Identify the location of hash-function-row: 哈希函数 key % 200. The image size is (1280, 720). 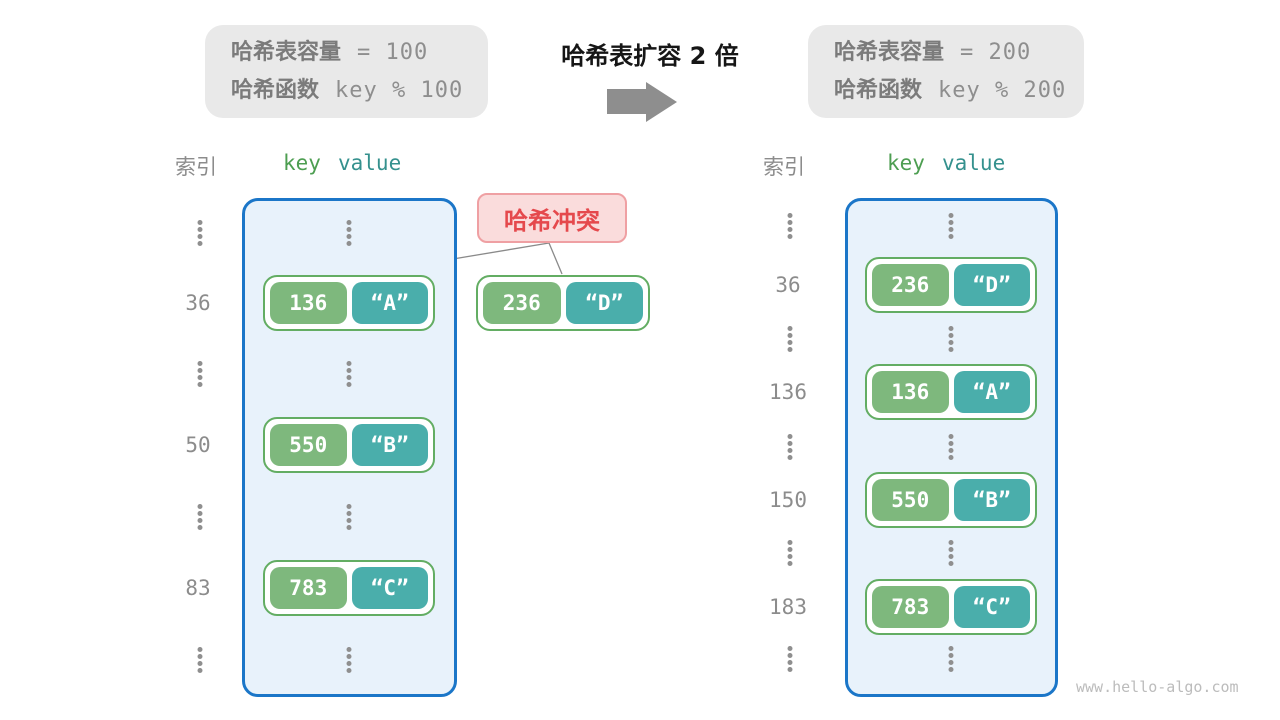
(949, 91).